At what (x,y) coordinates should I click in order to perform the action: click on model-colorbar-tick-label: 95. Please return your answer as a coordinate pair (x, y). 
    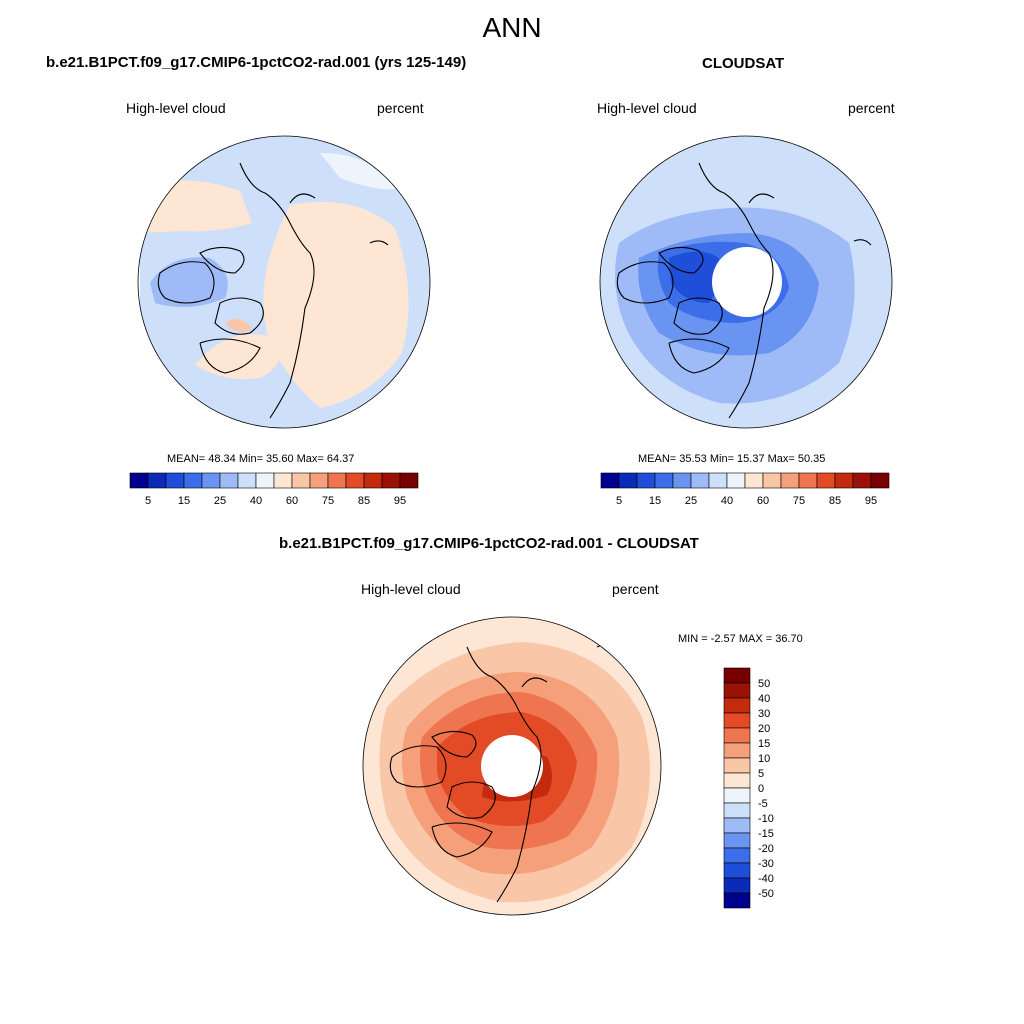
    Looking at the image, I should click on (400, 501).